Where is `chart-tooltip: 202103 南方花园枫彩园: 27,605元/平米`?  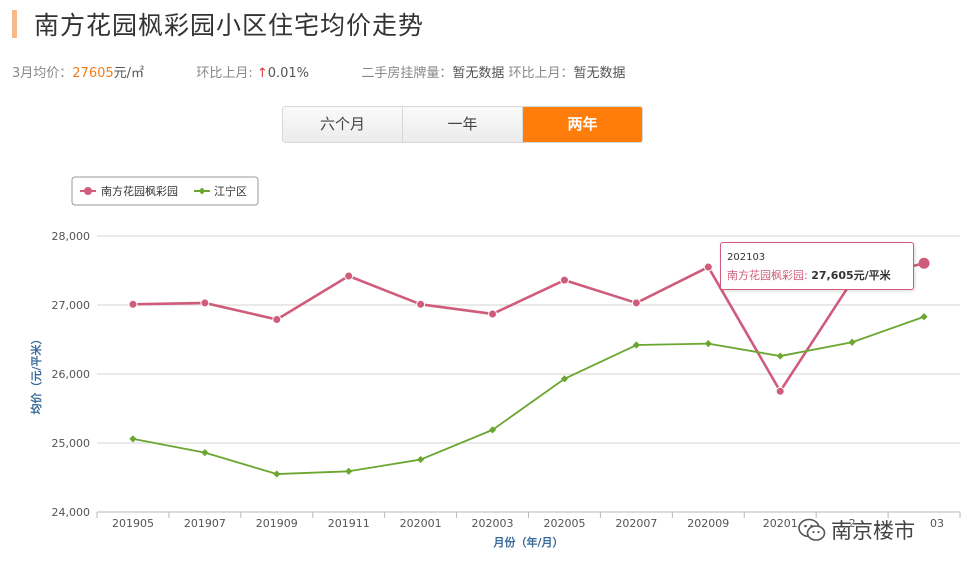
chart-tooltip: 202103 南方花园枫彩园: 27,605元/平米 is located at coordinates (817, 266).